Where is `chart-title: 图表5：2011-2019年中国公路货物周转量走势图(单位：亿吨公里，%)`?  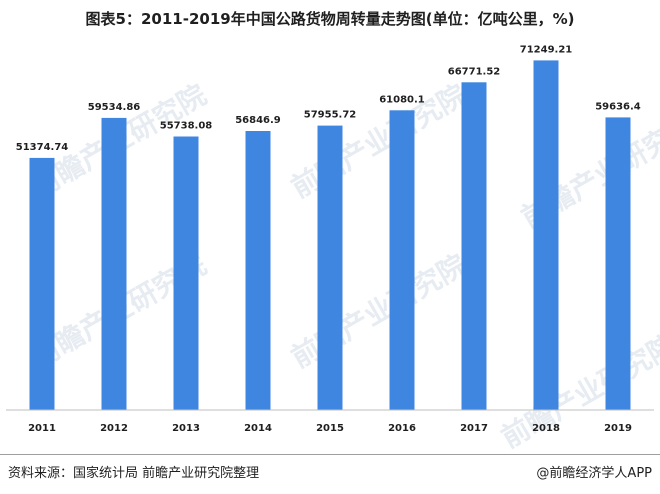
chart-title: 图表5：2011-2019年中国公路货物周转量走势图(单位：亿吨公里，%) is located at coordinates (330, 19).